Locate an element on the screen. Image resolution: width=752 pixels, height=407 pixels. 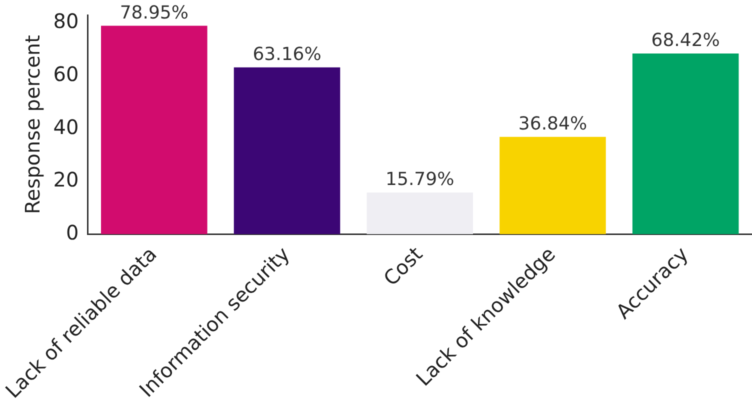
data-label: 15.79% is located at coordinates (420, 179).